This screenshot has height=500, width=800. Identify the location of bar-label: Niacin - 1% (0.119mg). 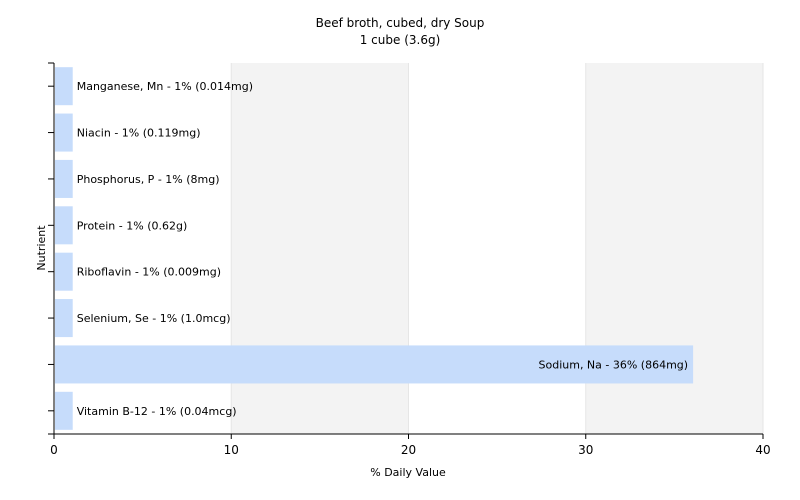
(139, 133).